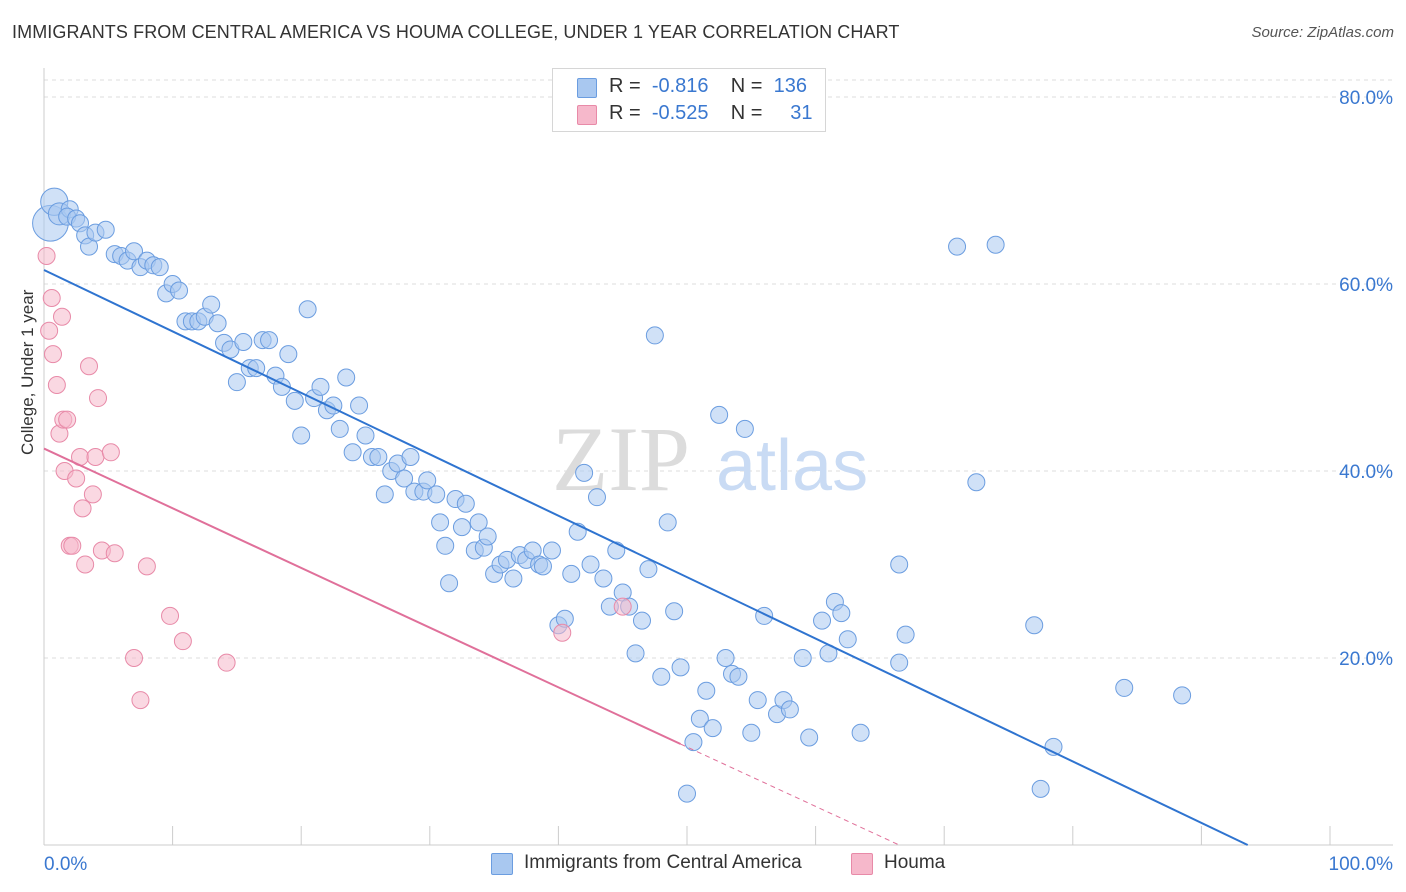 This screenshot has width=1406, height=892. Describe the element at coordinates (710, 459) in the screenshot. I see `watermark: ZIP atlas` at that location.